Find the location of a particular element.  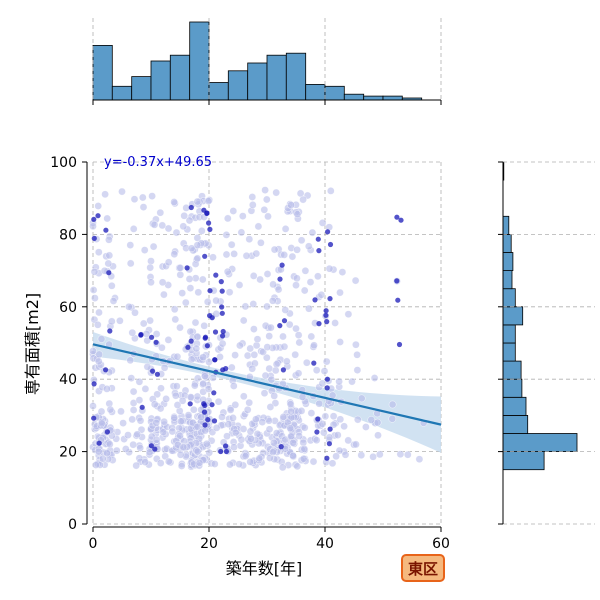

x-tick-label: 40 is located at coordinates (325, 544).